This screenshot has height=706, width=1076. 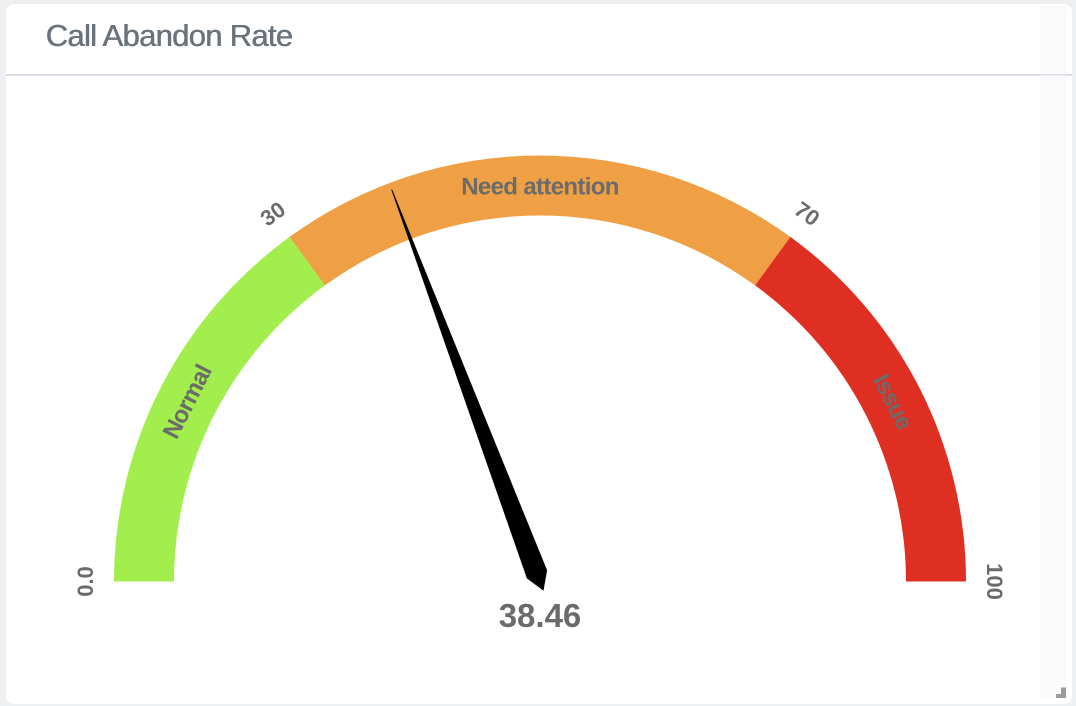 What do you see at coordinates (85, 581) in the screenshot?
I see `svg-text: 0.0` at bounding box center [85, 581].